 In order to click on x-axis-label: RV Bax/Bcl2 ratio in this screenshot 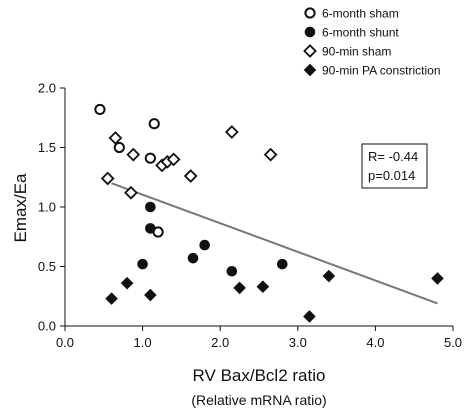, I will do `click(259, 375)`.